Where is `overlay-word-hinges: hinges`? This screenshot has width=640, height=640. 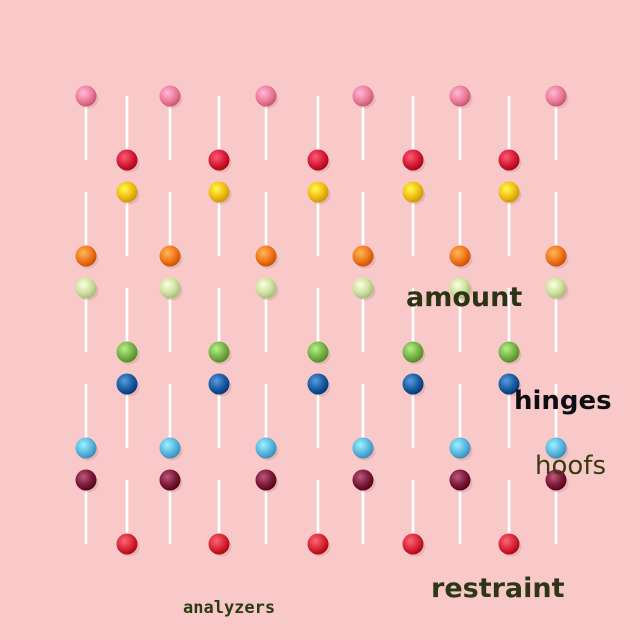
overlay-word-hinges: hinges is located at coordinates (563, 401).